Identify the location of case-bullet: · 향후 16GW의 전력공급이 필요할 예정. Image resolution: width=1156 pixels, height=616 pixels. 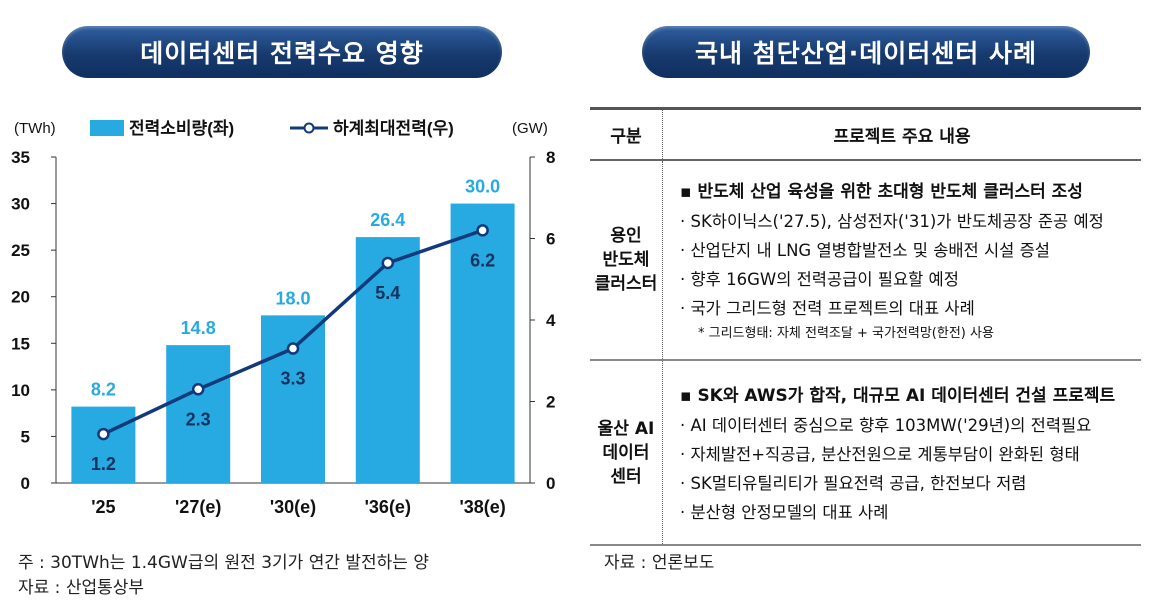
(819, 279).